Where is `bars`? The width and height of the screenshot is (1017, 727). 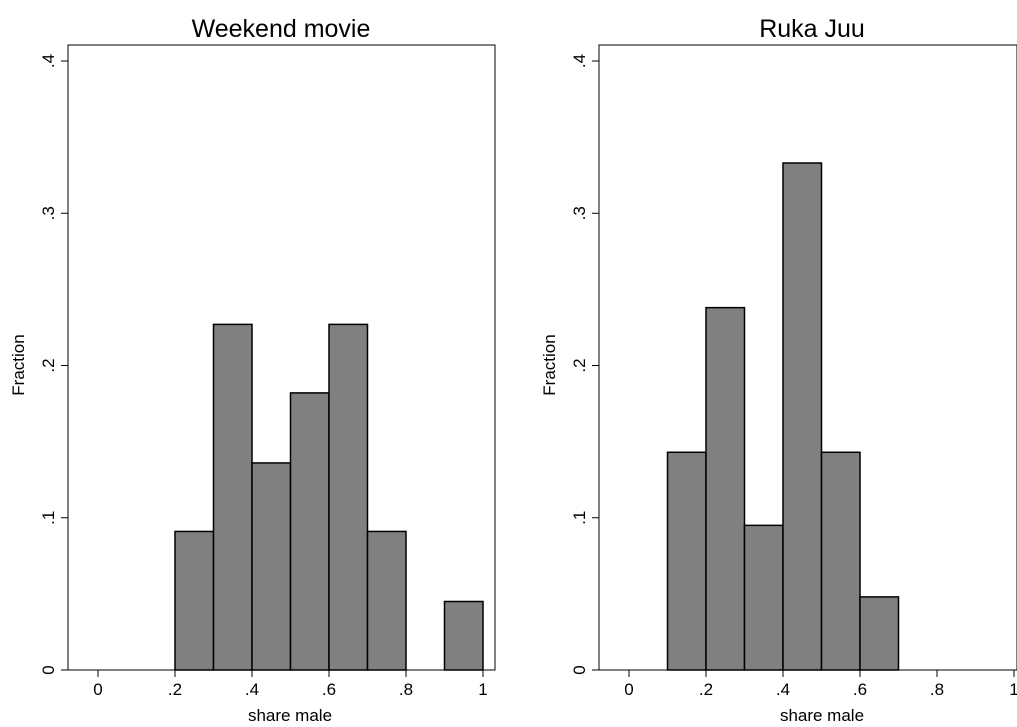
bars is located at coordinates (329, 497).